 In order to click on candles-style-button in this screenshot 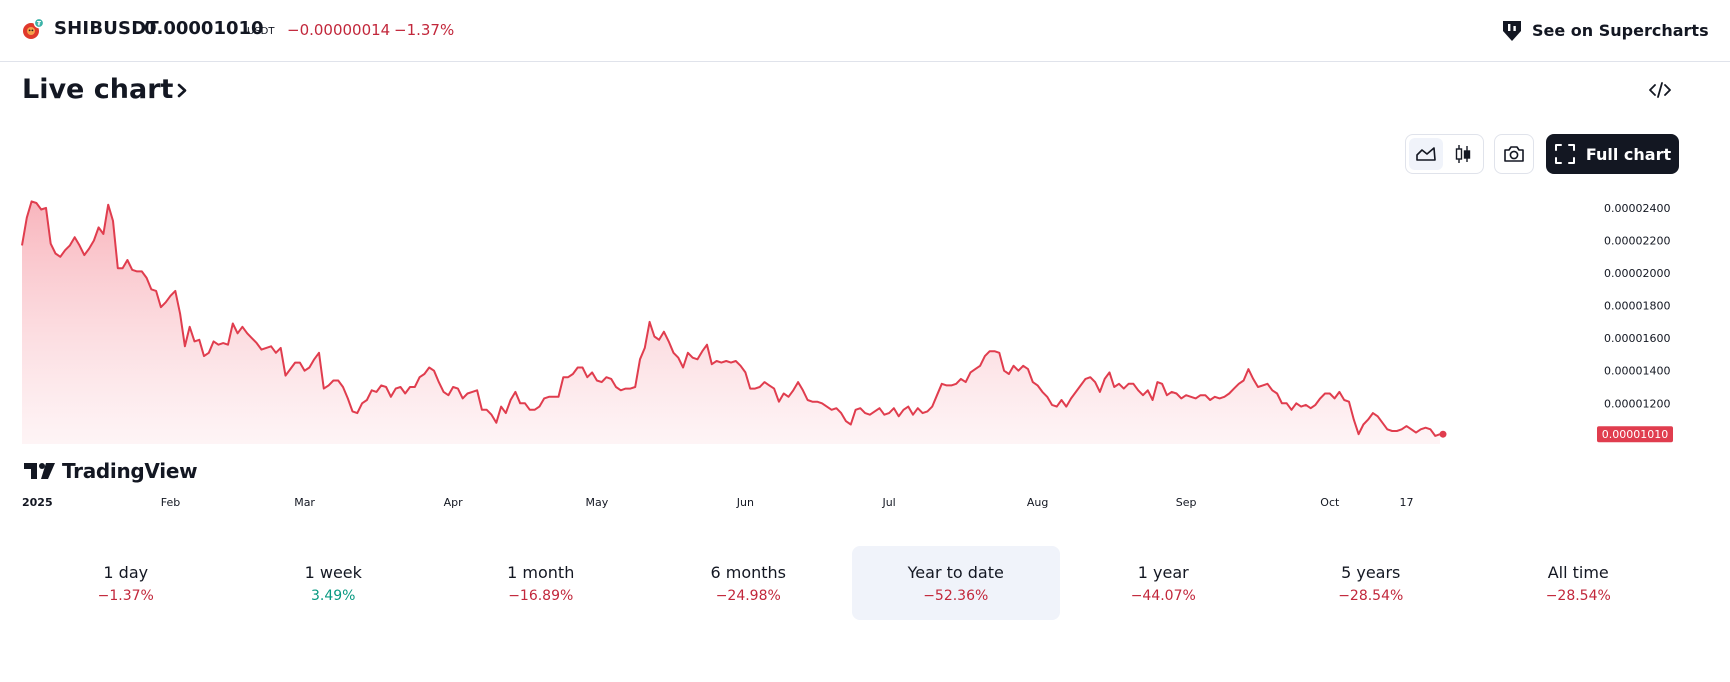, I will do `click(1464, 154)`.